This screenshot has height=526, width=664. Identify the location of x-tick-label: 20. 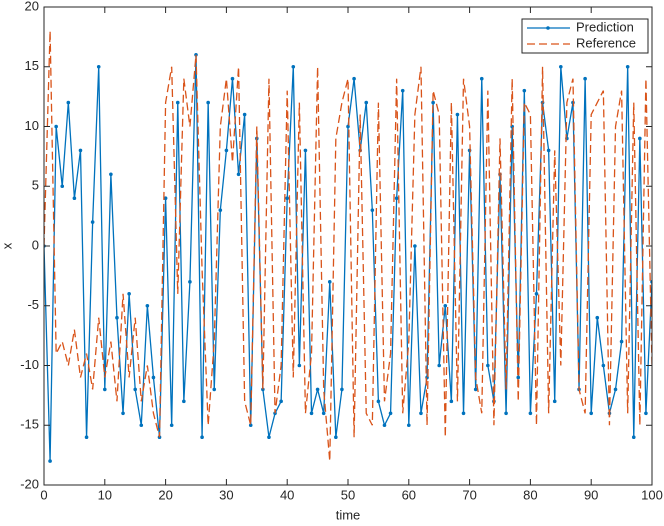
(165, 494).